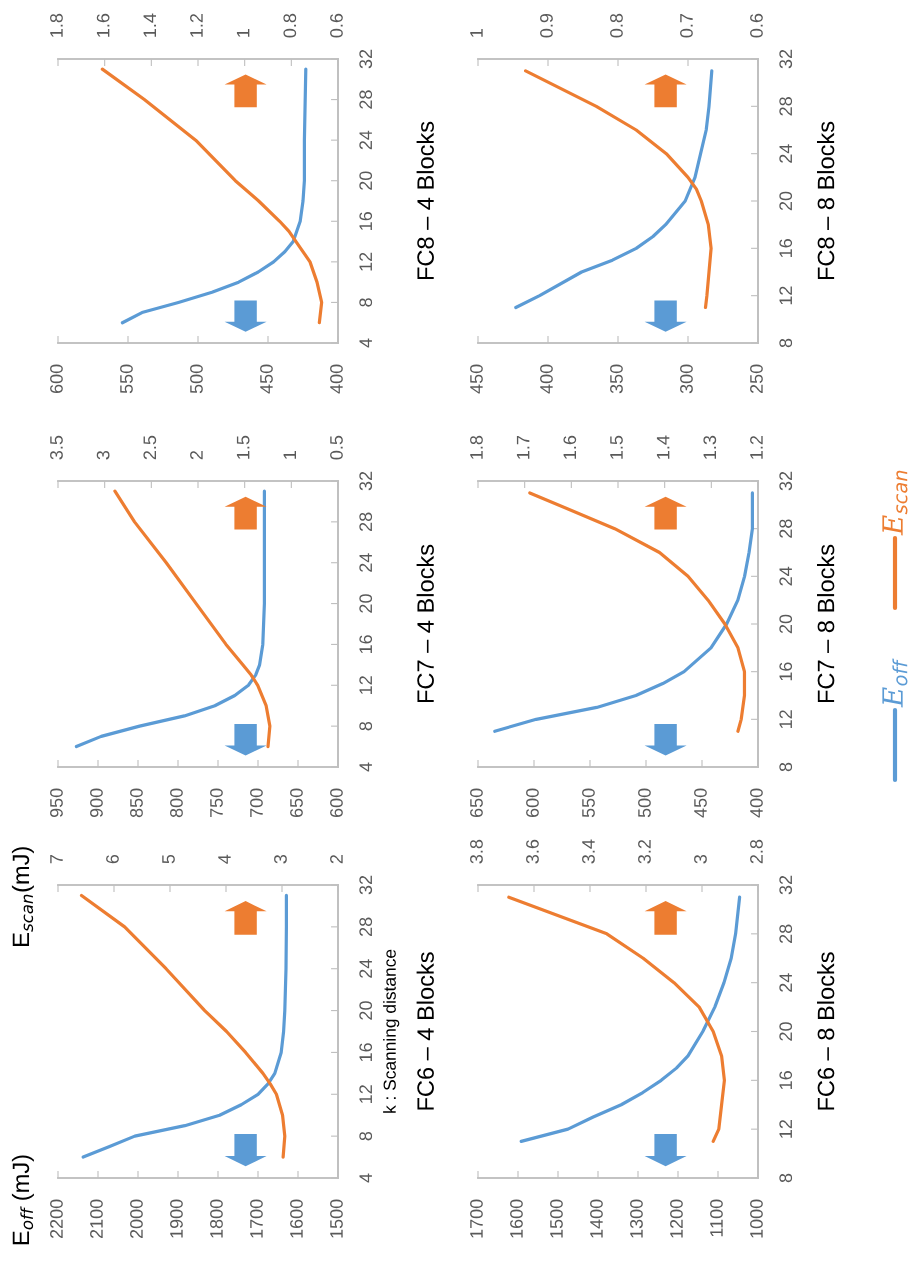 This screenshot has height=1264, width=915. Describe the element at coordinates (476, 803) in the screenshot. I see `x-tick-label: 650` at that location.